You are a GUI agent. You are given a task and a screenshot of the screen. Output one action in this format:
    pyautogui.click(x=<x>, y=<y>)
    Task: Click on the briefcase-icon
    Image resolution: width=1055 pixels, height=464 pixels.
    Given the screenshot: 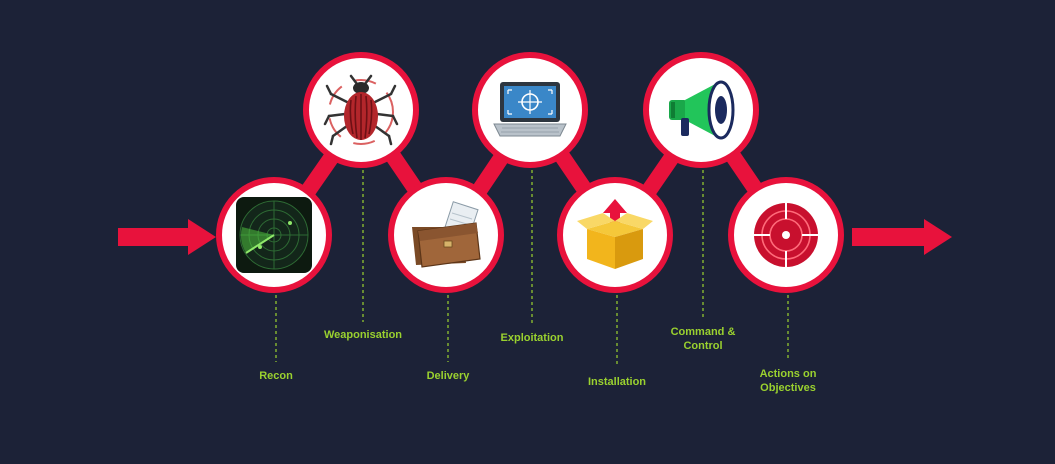 What is the action you would take?
    pyautogui.click(x=446, y=234)
    